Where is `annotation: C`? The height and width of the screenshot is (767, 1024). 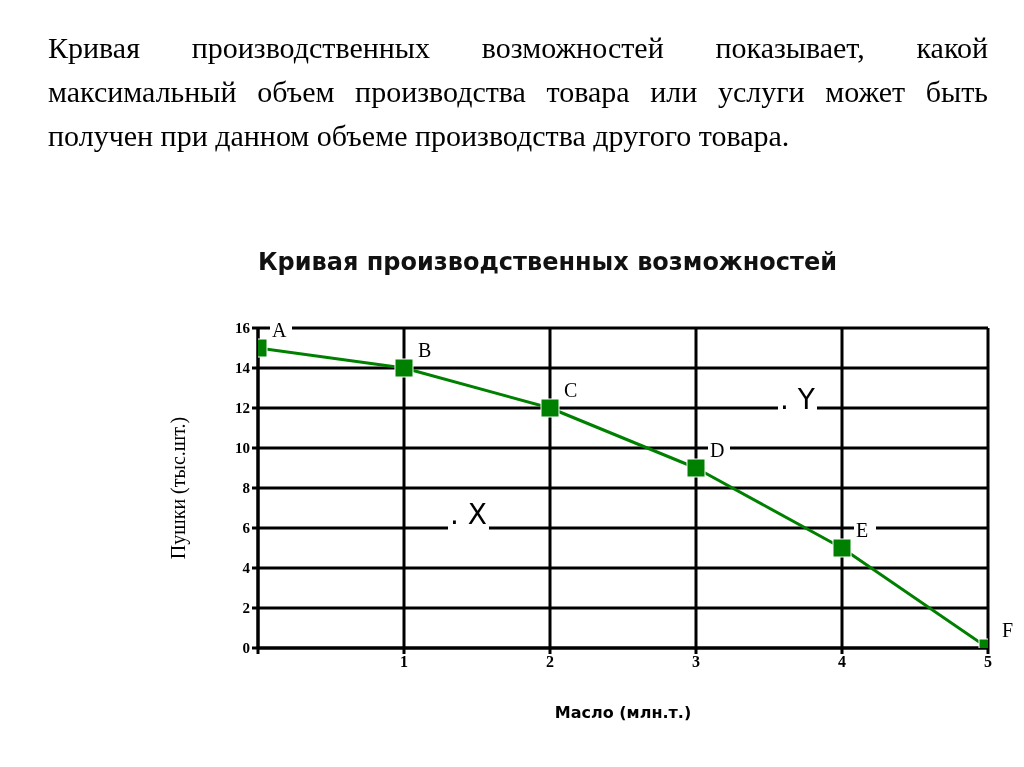 annotation: C is located at coordinates (571, 390).